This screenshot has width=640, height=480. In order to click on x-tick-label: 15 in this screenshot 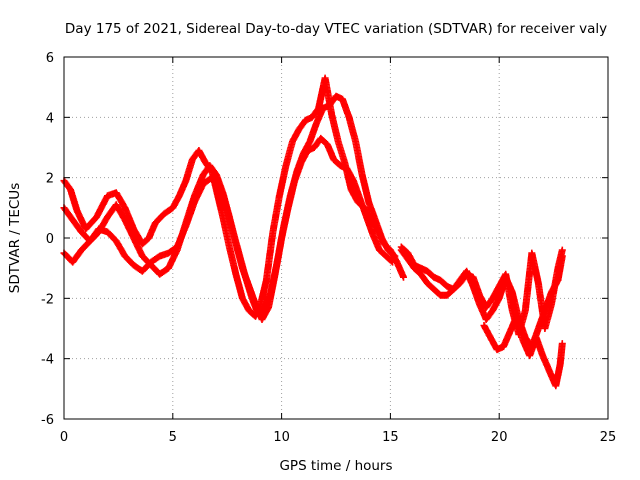, I will do `click(390, 437)`.